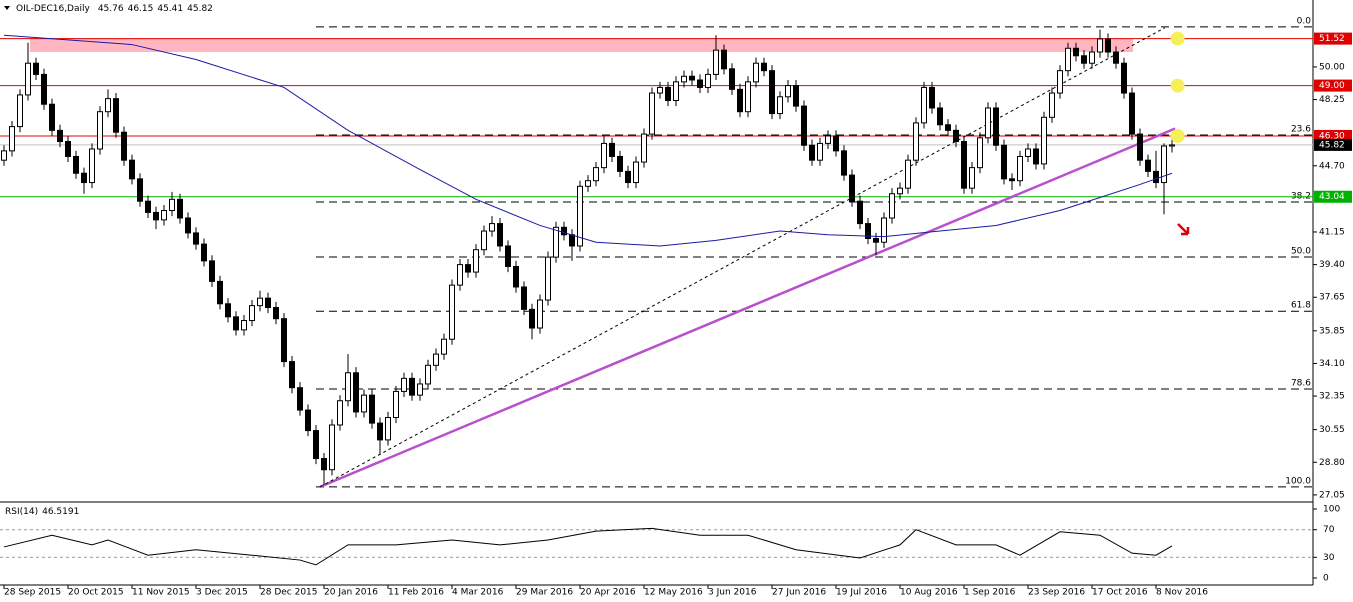 Image resolution: width=1353 pixels, height=602 pixels. What do you see at coordinates (170, 9) in the screenshot?
I see `low: 45.41` at bounding box center [170, 9].